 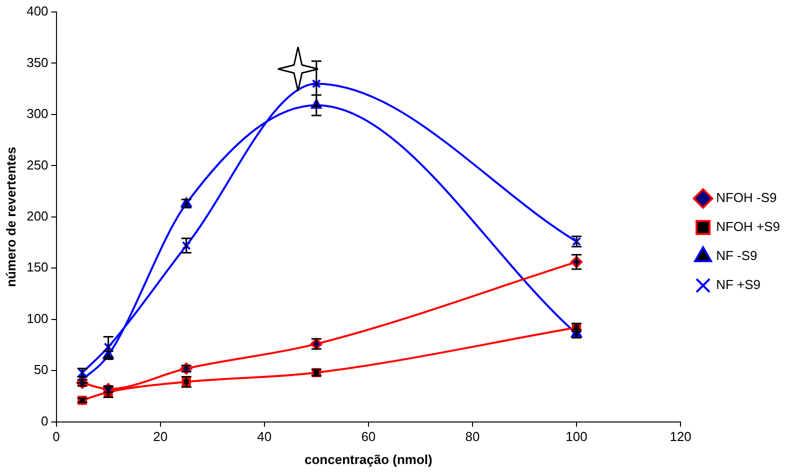 I want to click on x-tick-label: 40, so click(x=264, y=436).